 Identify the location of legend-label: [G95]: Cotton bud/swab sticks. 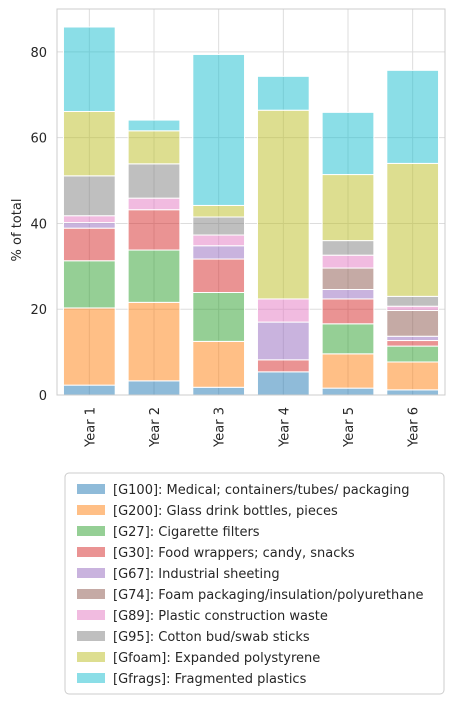
(211, 637).